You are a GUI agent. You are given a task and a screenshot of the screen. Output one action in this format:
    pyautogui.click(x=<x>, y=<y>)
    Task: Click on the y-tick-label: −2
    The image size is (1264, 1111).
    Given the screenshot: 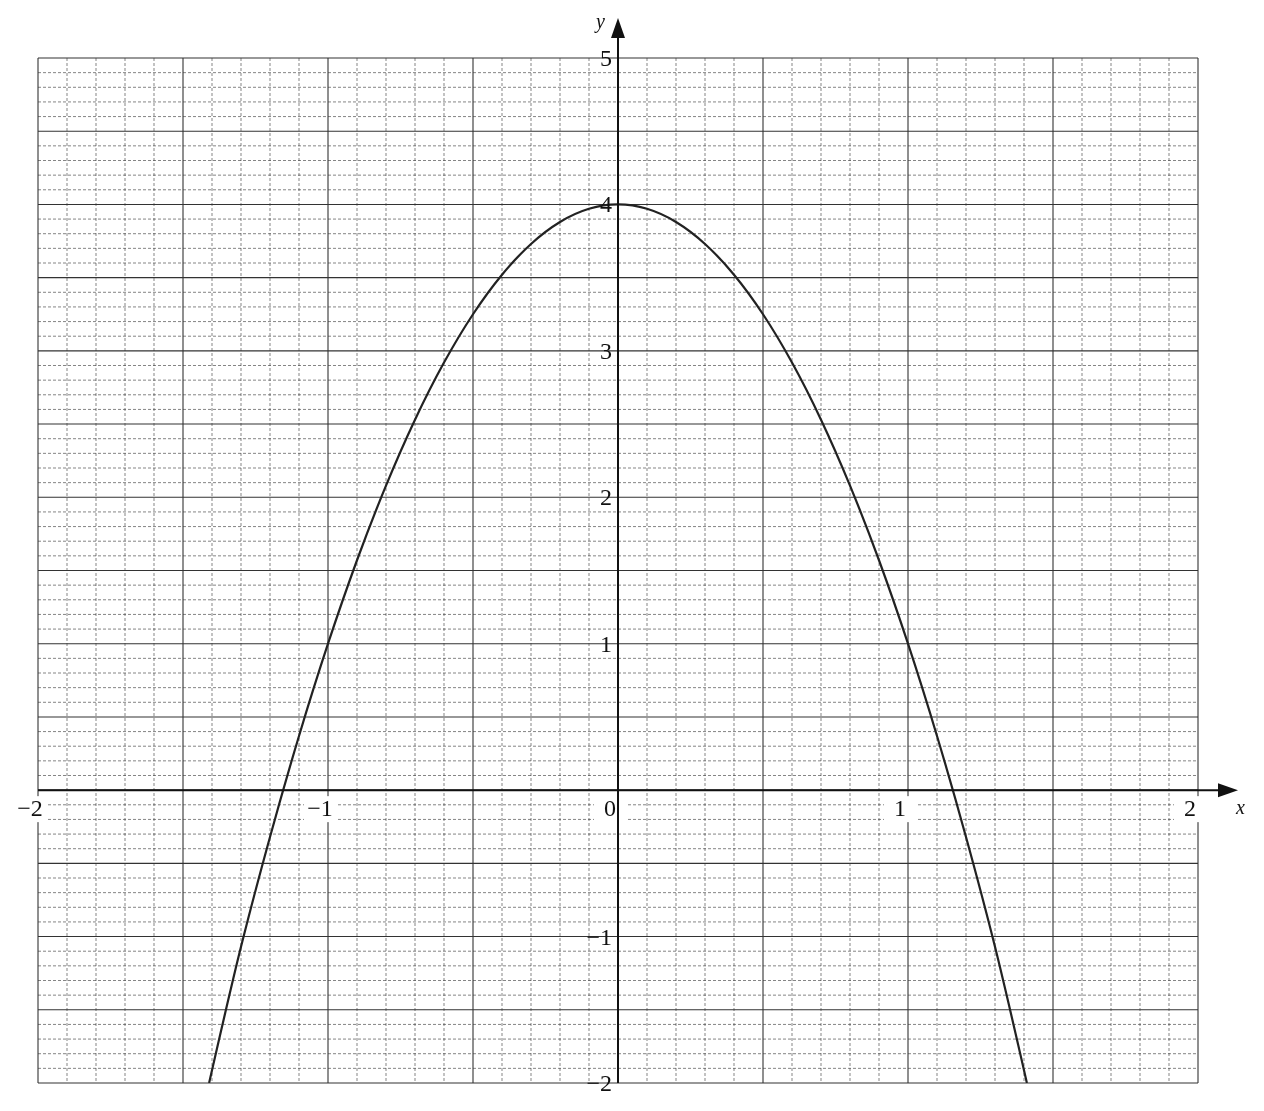 What is the action you would take?
    pyautogui.click(x=599, y=1083)
    